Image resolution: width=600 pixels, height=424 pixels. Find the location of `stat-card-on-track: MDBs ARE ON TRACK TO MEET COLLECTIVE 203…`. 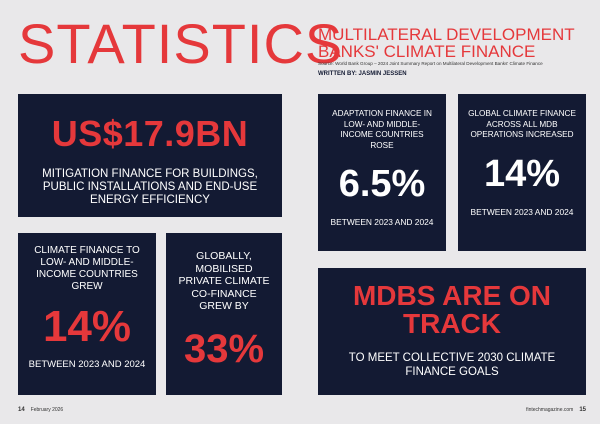

stat-card-on-track: MDBs ARE ON TRACK TO MEET COLLECTIVE 203… is located at coordinates (452, 331).